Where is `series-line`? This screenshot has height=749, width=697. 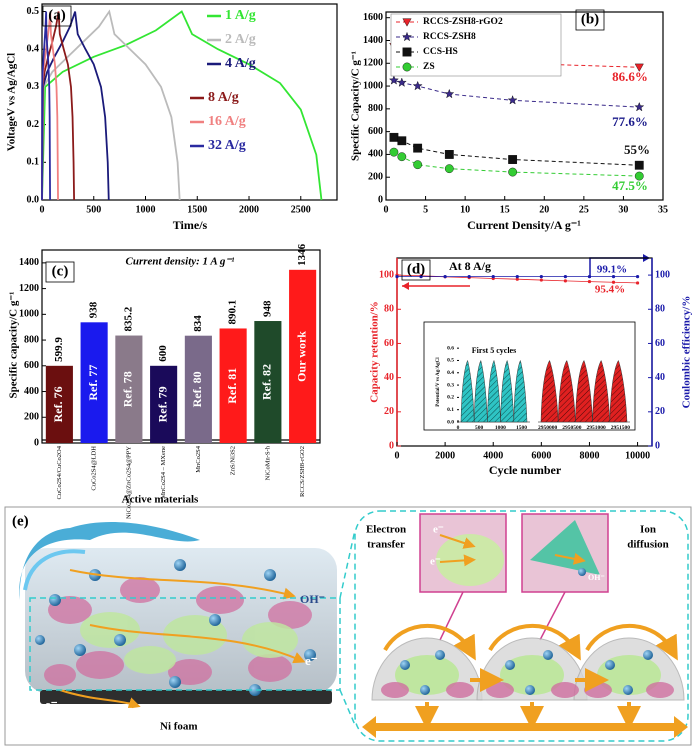
series-line is located at coordinates (46, 106).